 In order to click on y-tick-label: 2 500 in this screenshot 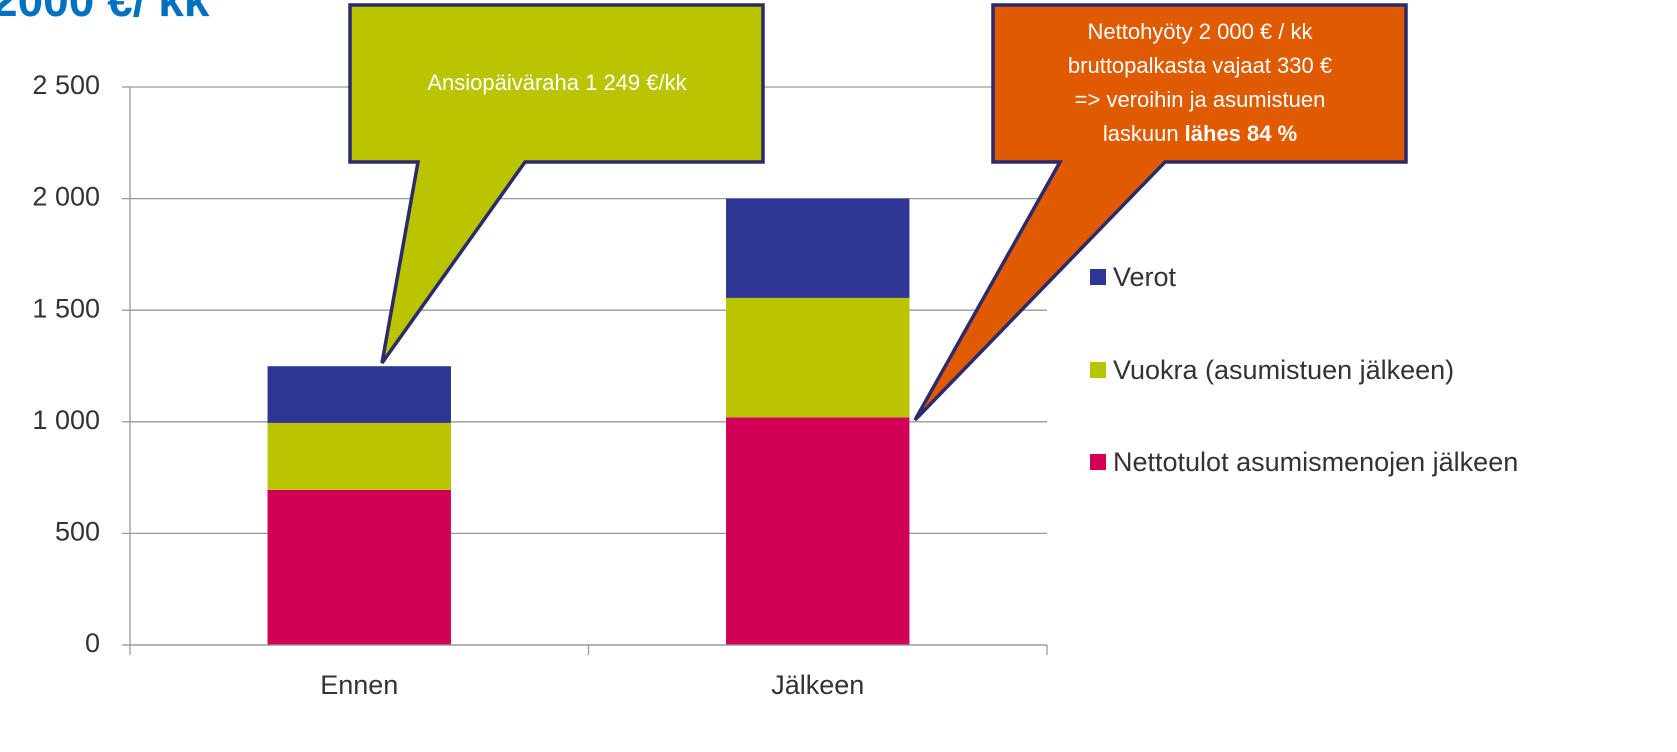, I will do `click(66, 85)`.